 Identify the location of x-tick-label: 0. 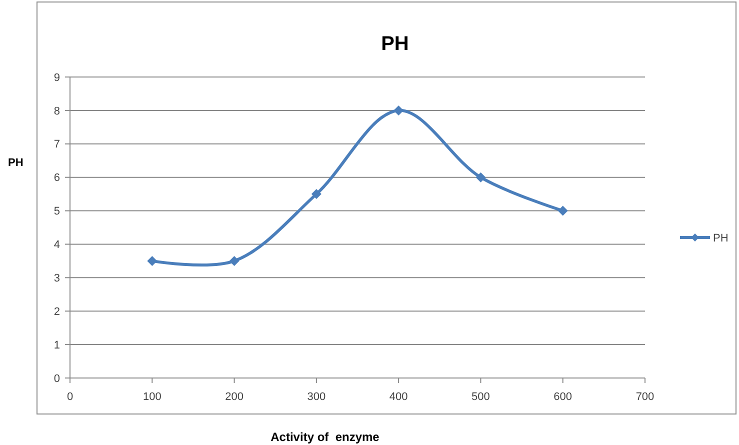
(70, 397).